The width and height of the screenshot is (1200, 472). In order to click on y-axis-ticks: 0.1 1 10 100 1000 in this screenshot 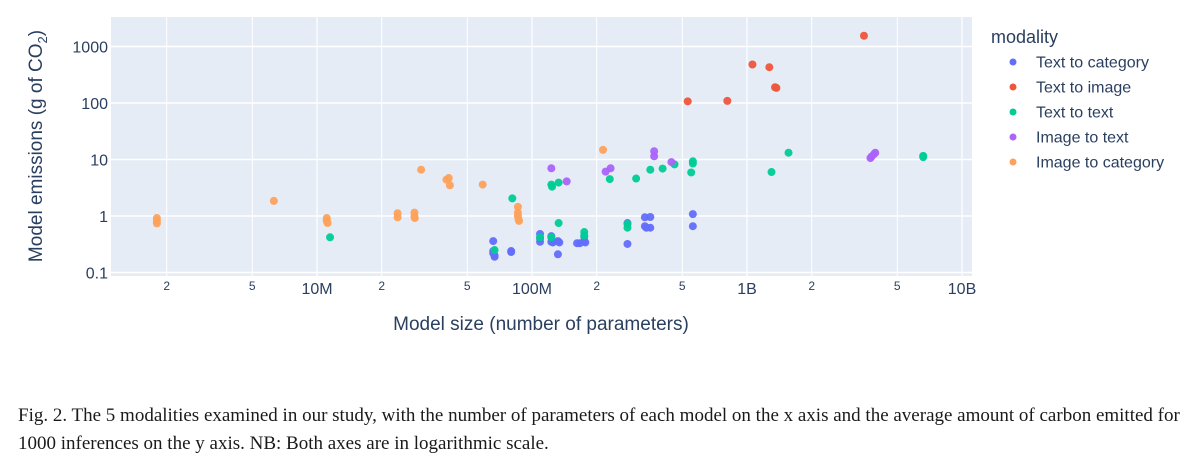, I will do `click(90, 161)`.